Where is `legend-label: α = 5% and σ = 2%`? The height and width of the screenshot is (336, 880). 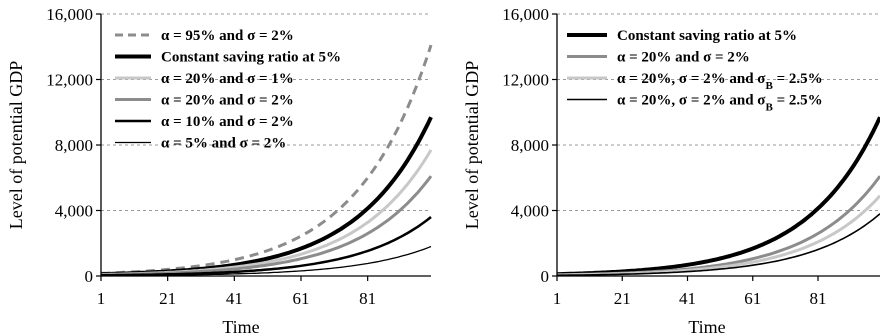 legend-label: α = 5% and σ = 2% is located at coordinates (223, 144).